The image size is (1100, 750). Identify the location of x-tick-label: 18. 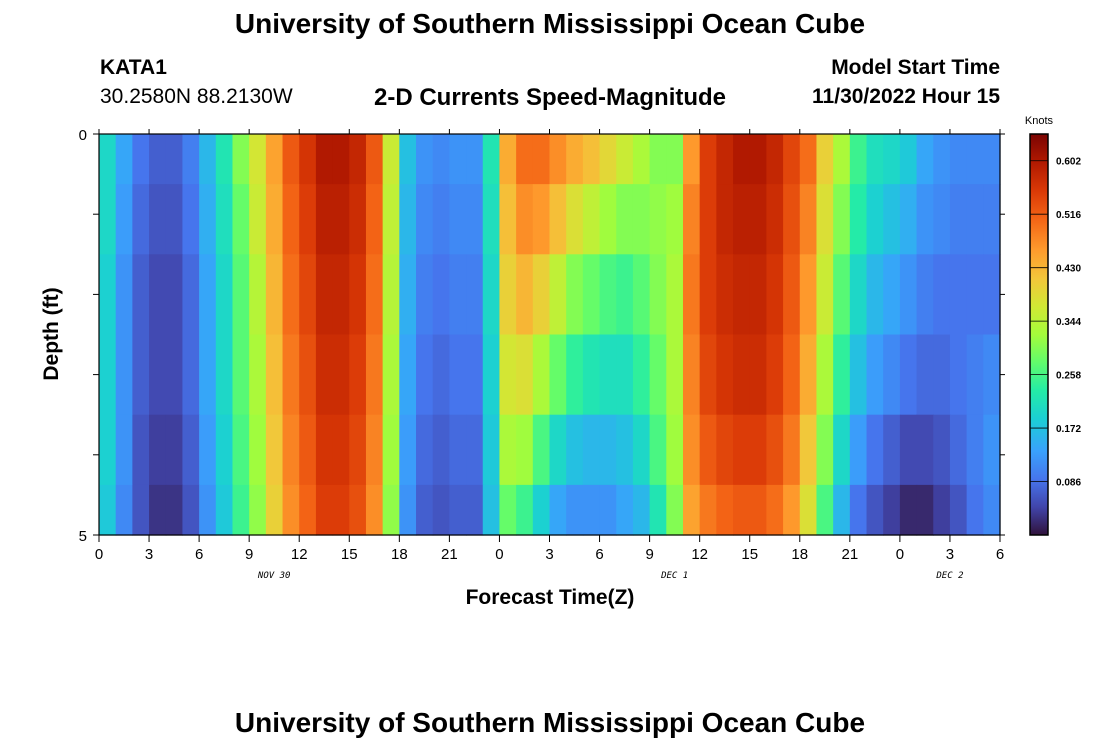
(399, 554).